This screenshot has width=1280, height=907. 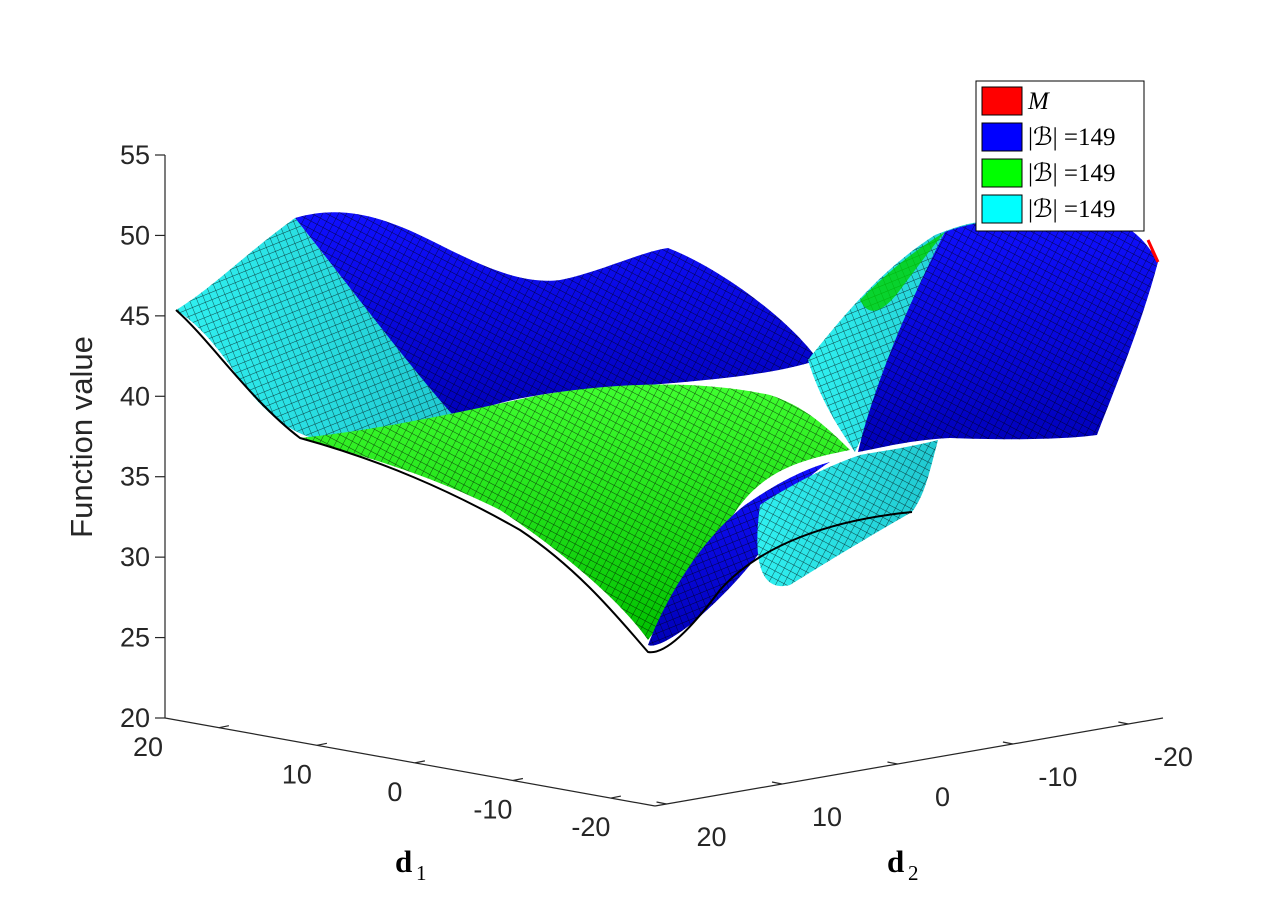 What do you see at coordinates (135, 155) in the screenshot?
I see `z-tick-label: 55` at bounding box center [135, 155].